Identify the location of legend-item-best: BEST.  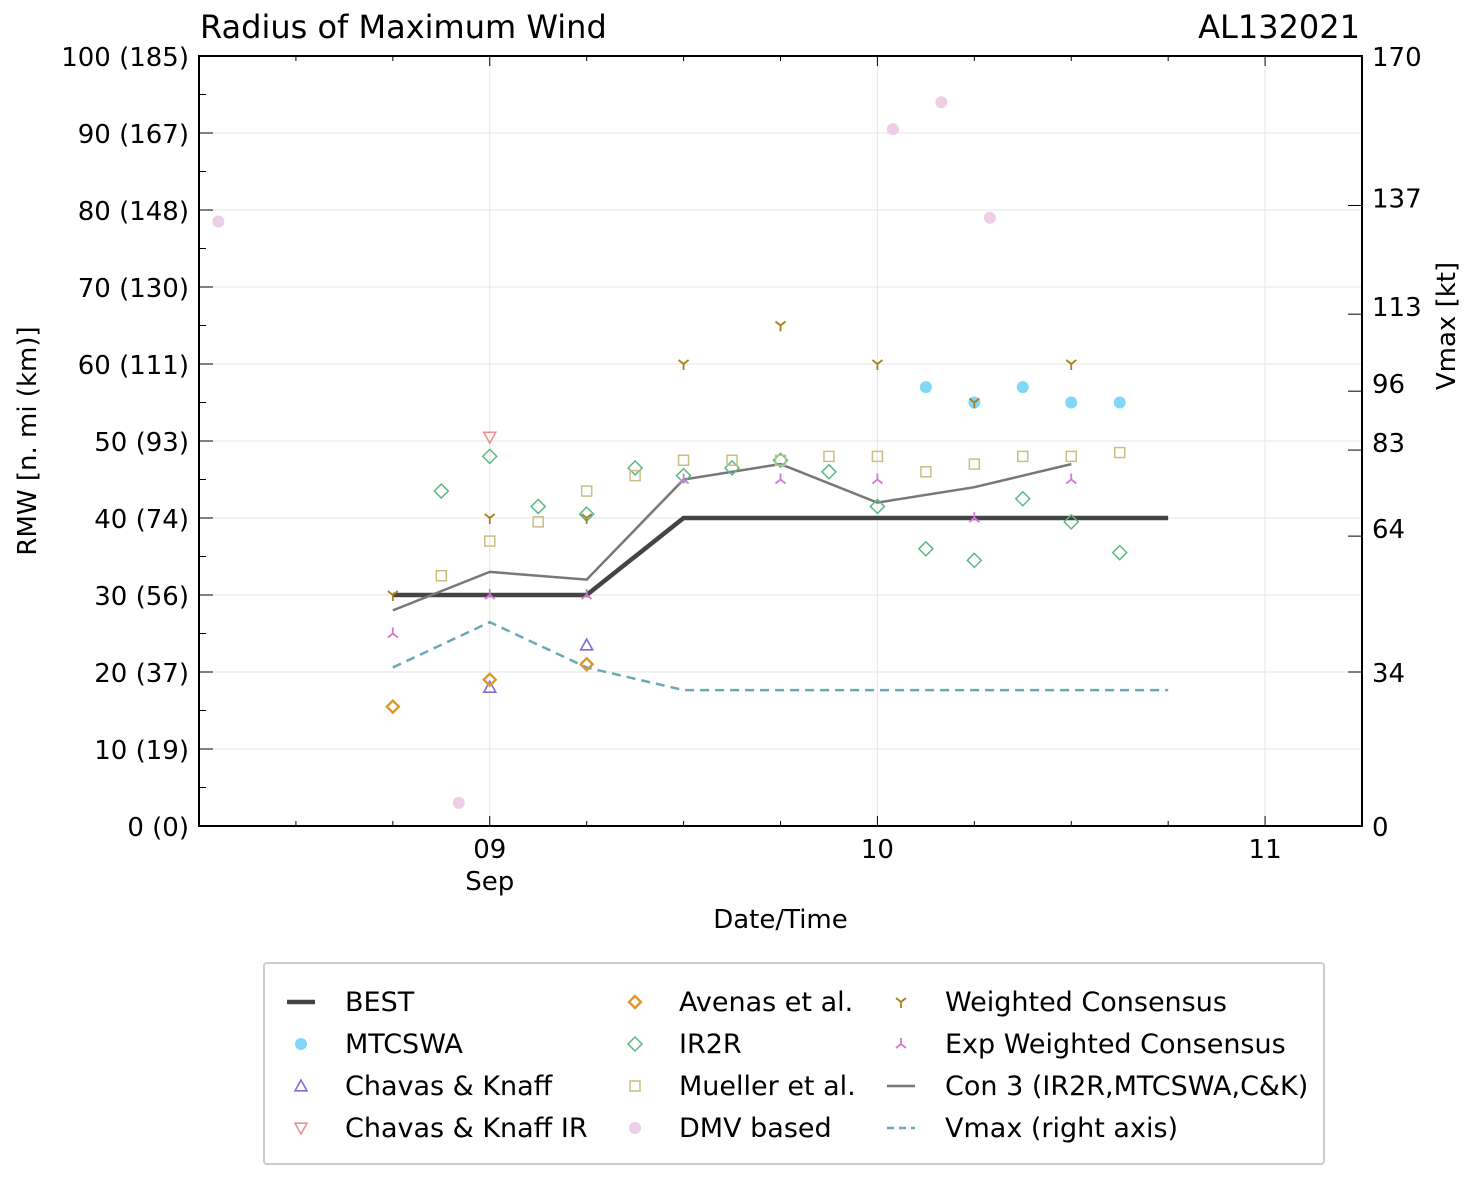
(349, 1002).